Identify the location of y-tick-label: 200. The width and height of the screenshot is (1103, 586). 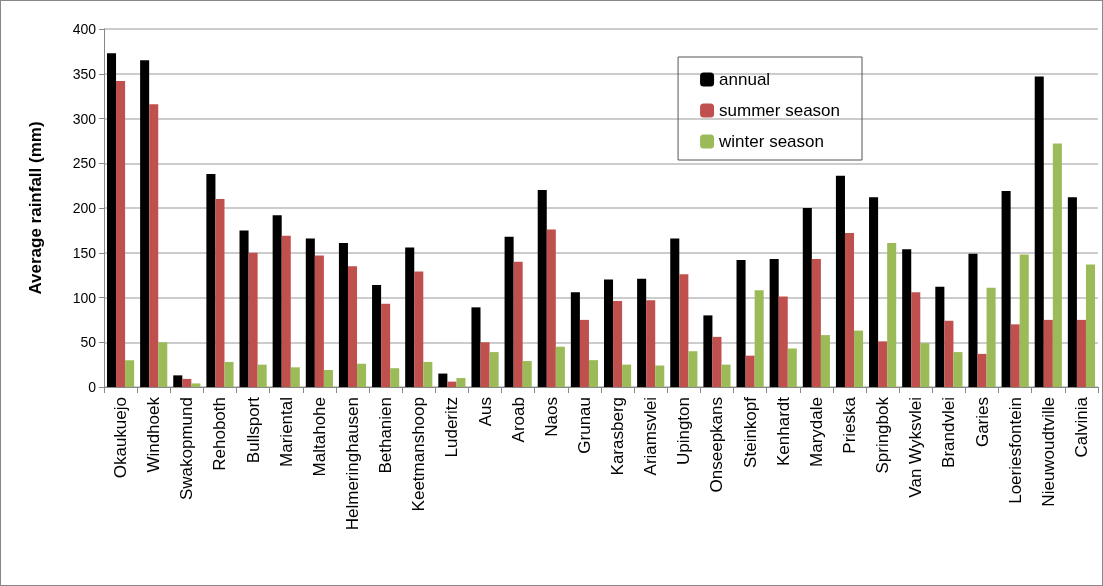
(84, 208).